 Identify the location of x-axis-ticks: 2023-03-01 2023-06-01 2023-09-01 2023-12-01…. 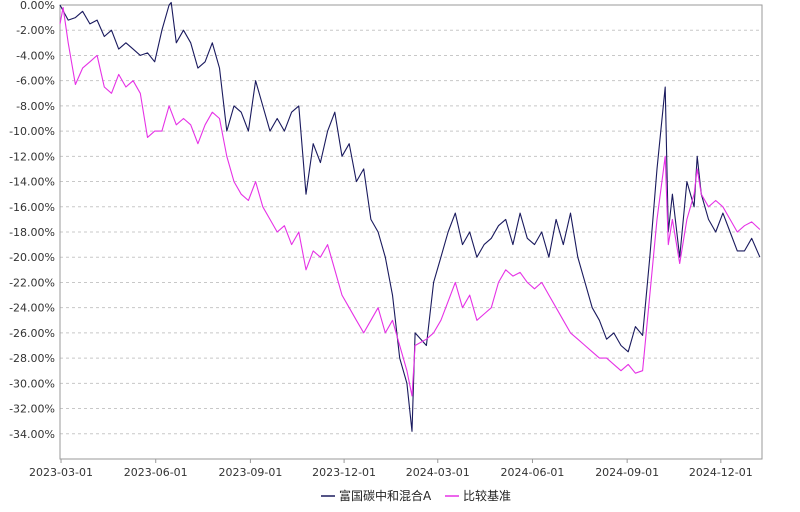
(391, 469).